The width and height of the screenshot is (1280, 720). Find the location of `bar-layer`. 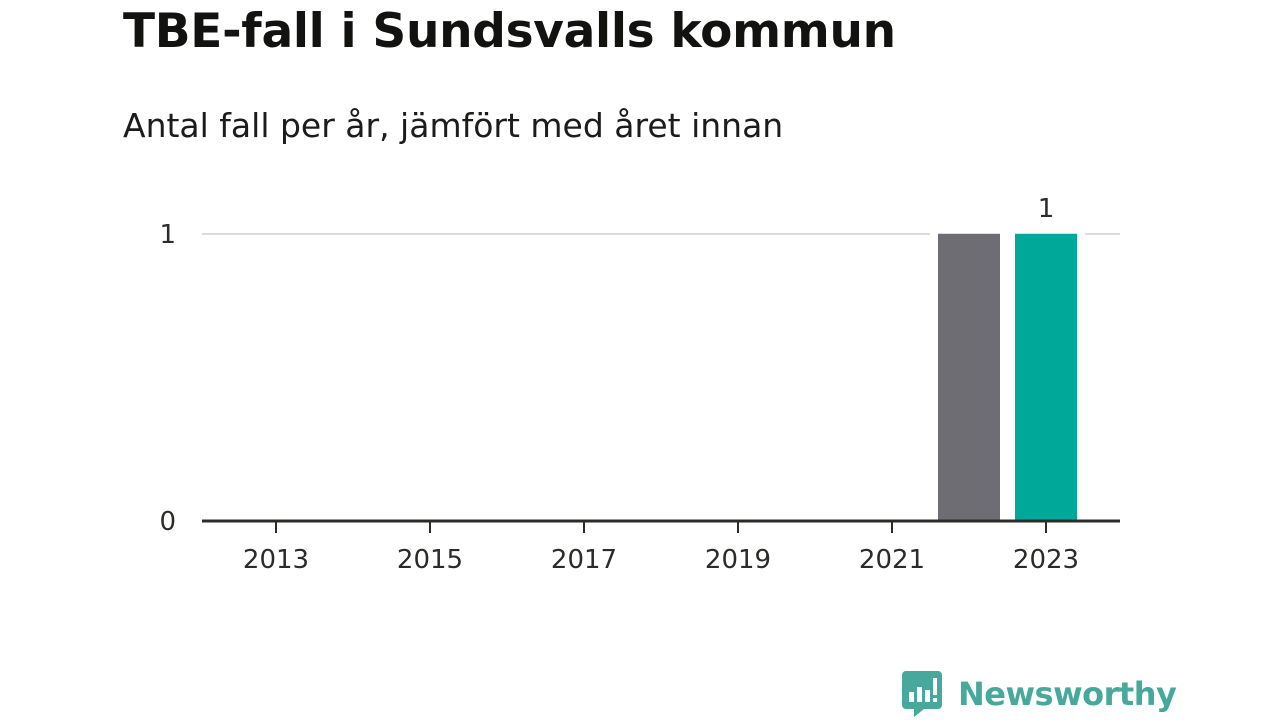

bar-layer is located at coordinates (1007, 376).